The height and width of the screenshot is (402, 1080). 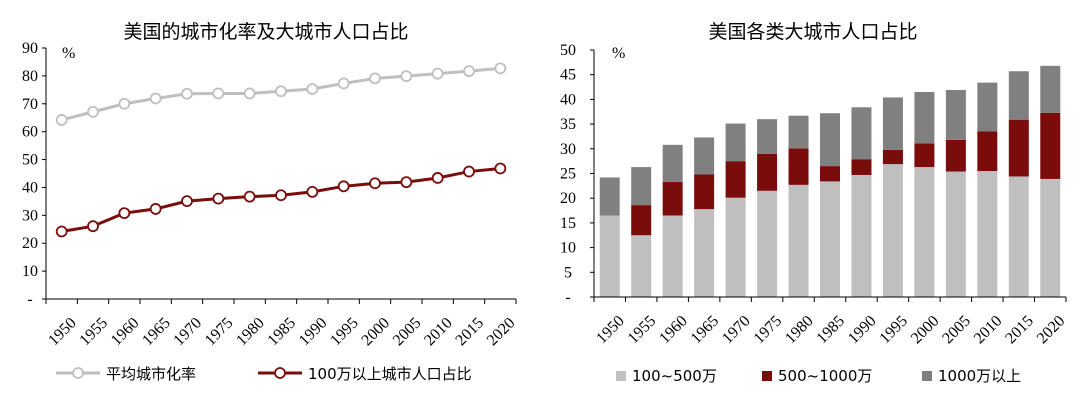 What do you see at coordinates (30, 160) in the screenshot?
I see `y-tick-label: 50` at bounding box center [30, 160].